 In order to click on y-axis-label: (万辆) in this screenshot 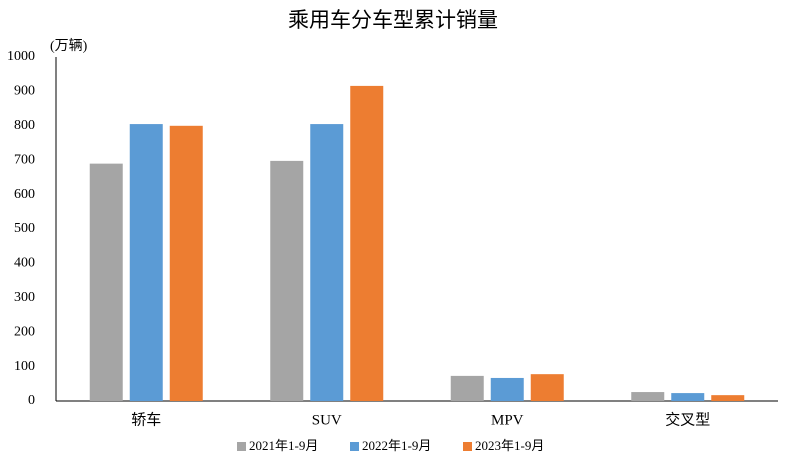, I will do `click(69, 46)`.